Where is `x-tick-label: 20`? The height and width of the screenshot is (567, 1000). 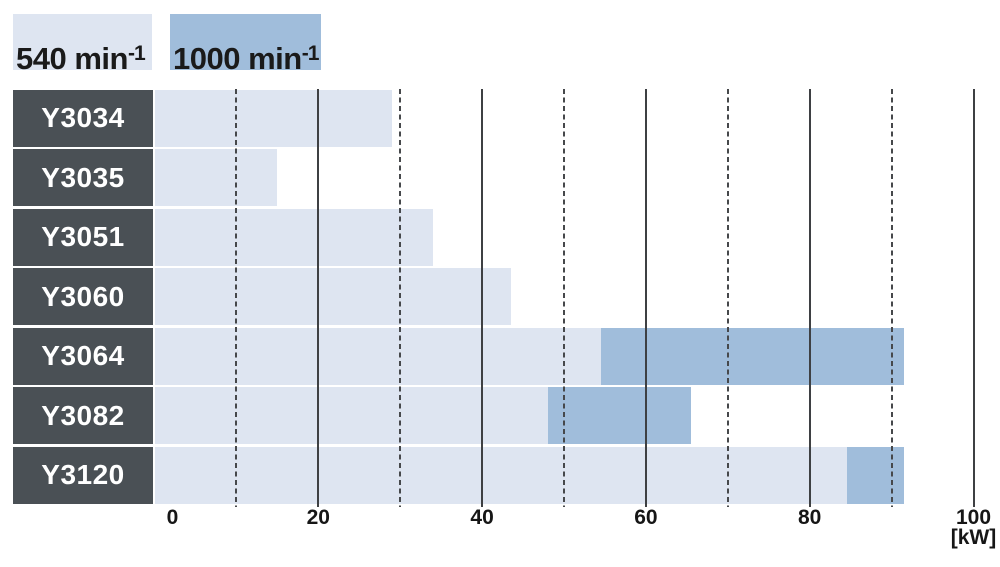
x-tick-label: 20 is located at coordinates (318, 517).